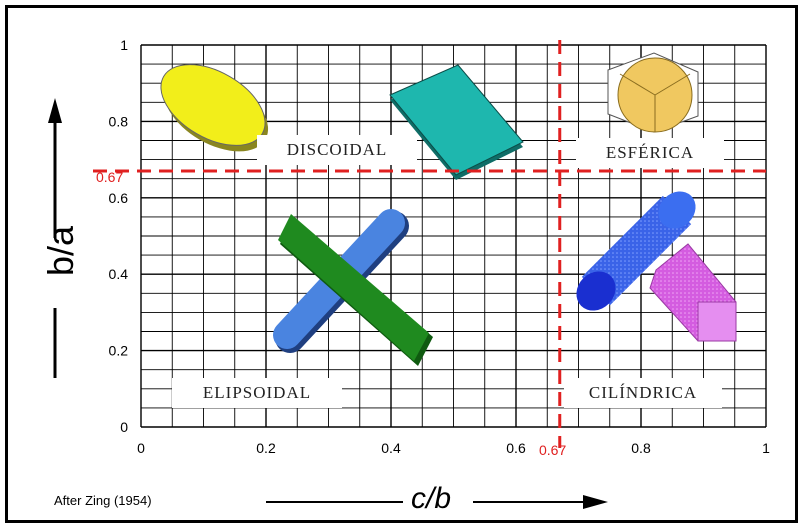  I want to click on x-tick-label: 0.8, so click(641, 448).